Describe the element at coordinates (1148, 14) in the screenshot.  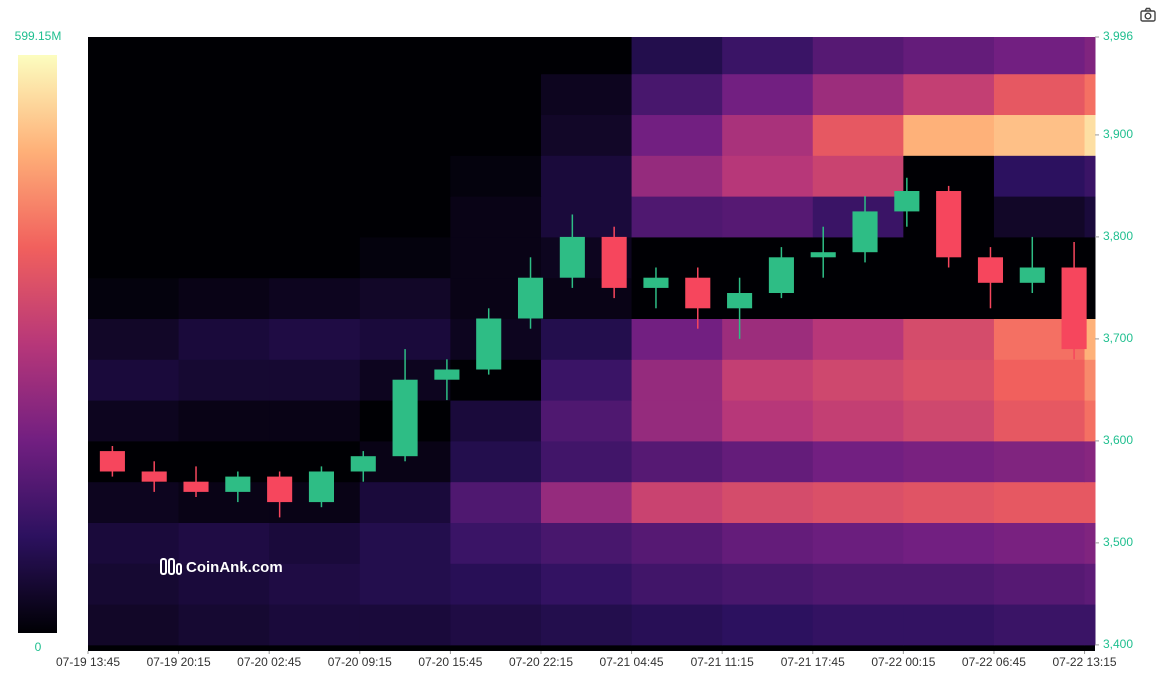
I see `camera-icon` at that location.